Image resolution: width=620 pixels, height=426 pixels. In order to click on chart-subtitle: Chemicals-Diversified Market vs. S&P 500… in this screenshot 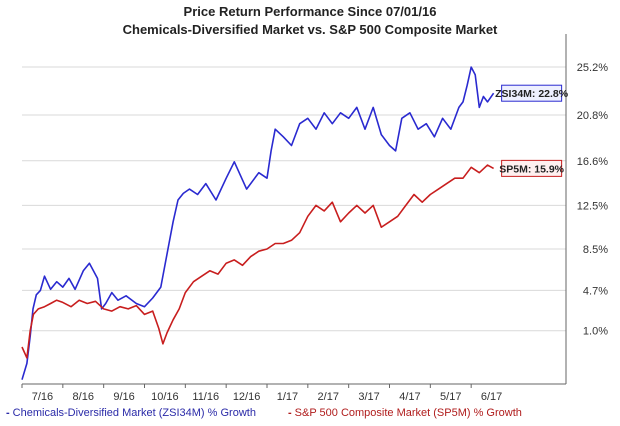, I will do `click(310, 29)`.